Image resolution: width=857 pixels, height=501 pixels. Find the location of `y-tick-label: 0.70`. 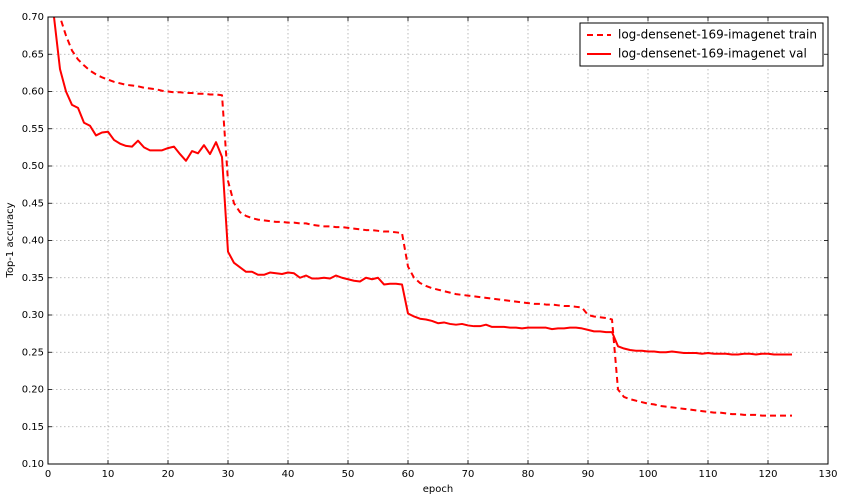

y-tick-label: 0.70 is located at coordinates (33, 17).